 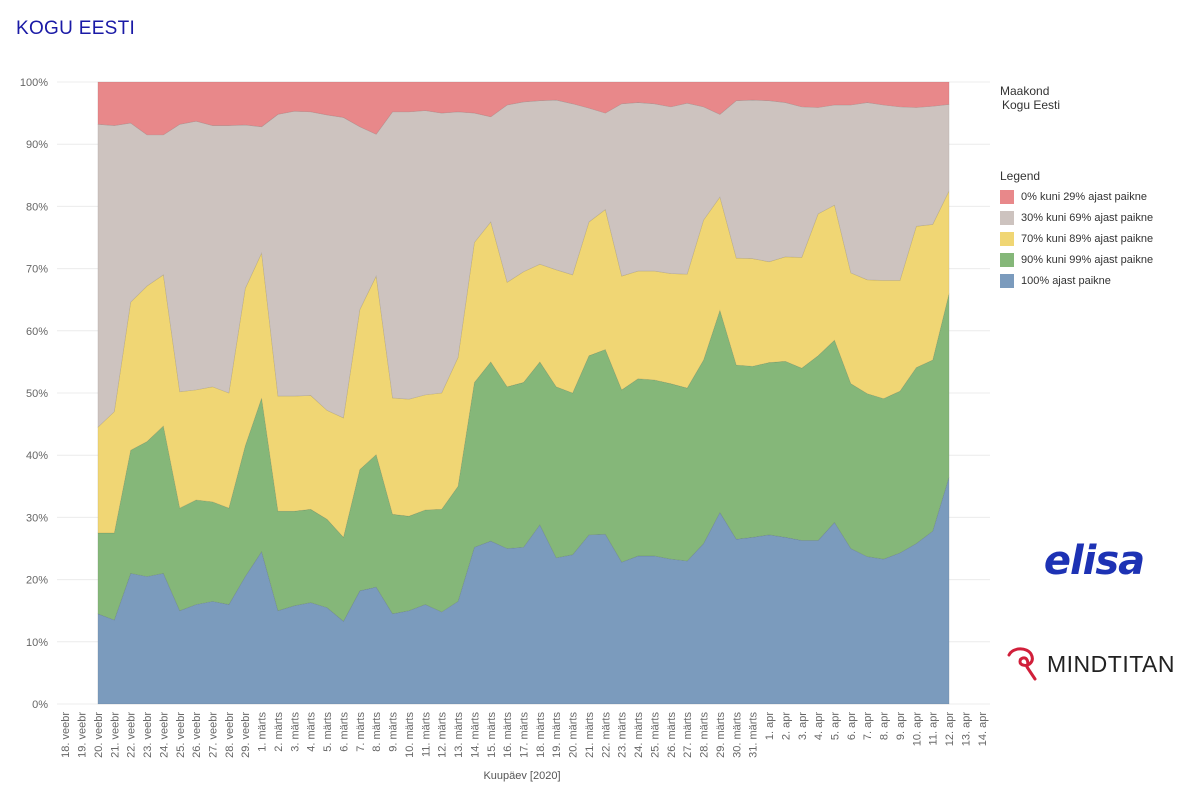 What do you see at coordinates (606, 735) in the screenshot?
I see `x-tick-label: 22. märts` at bounding box center [606, 735].